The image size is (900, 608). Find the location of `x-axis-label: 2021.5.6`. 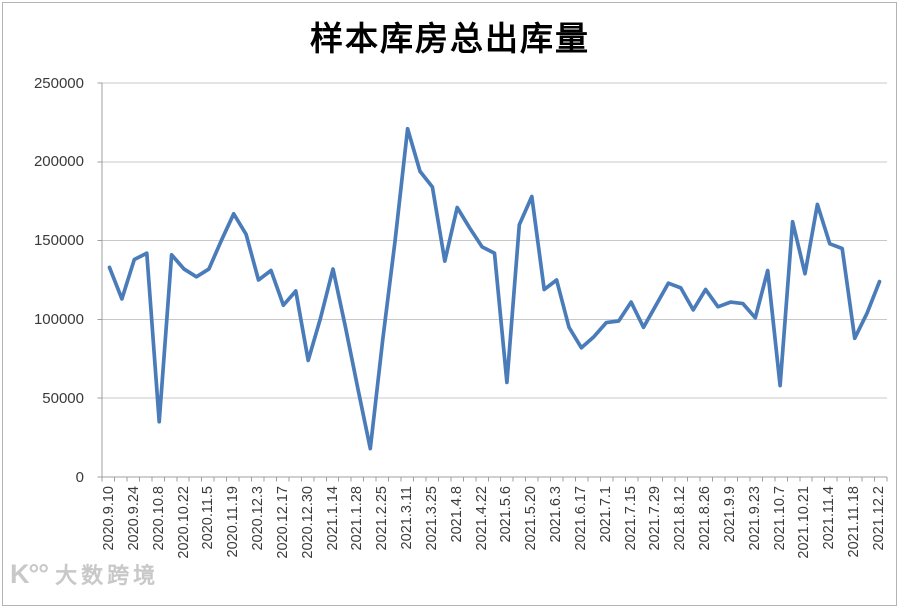

x-axis-label: 2021.5.6 is located at coordinates (506, 514).